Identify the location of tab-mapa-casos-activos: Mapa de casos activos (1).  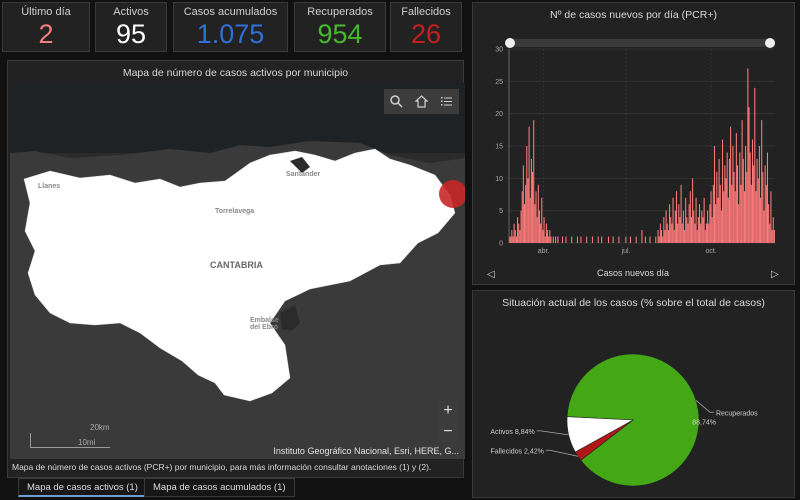
(82, 487).